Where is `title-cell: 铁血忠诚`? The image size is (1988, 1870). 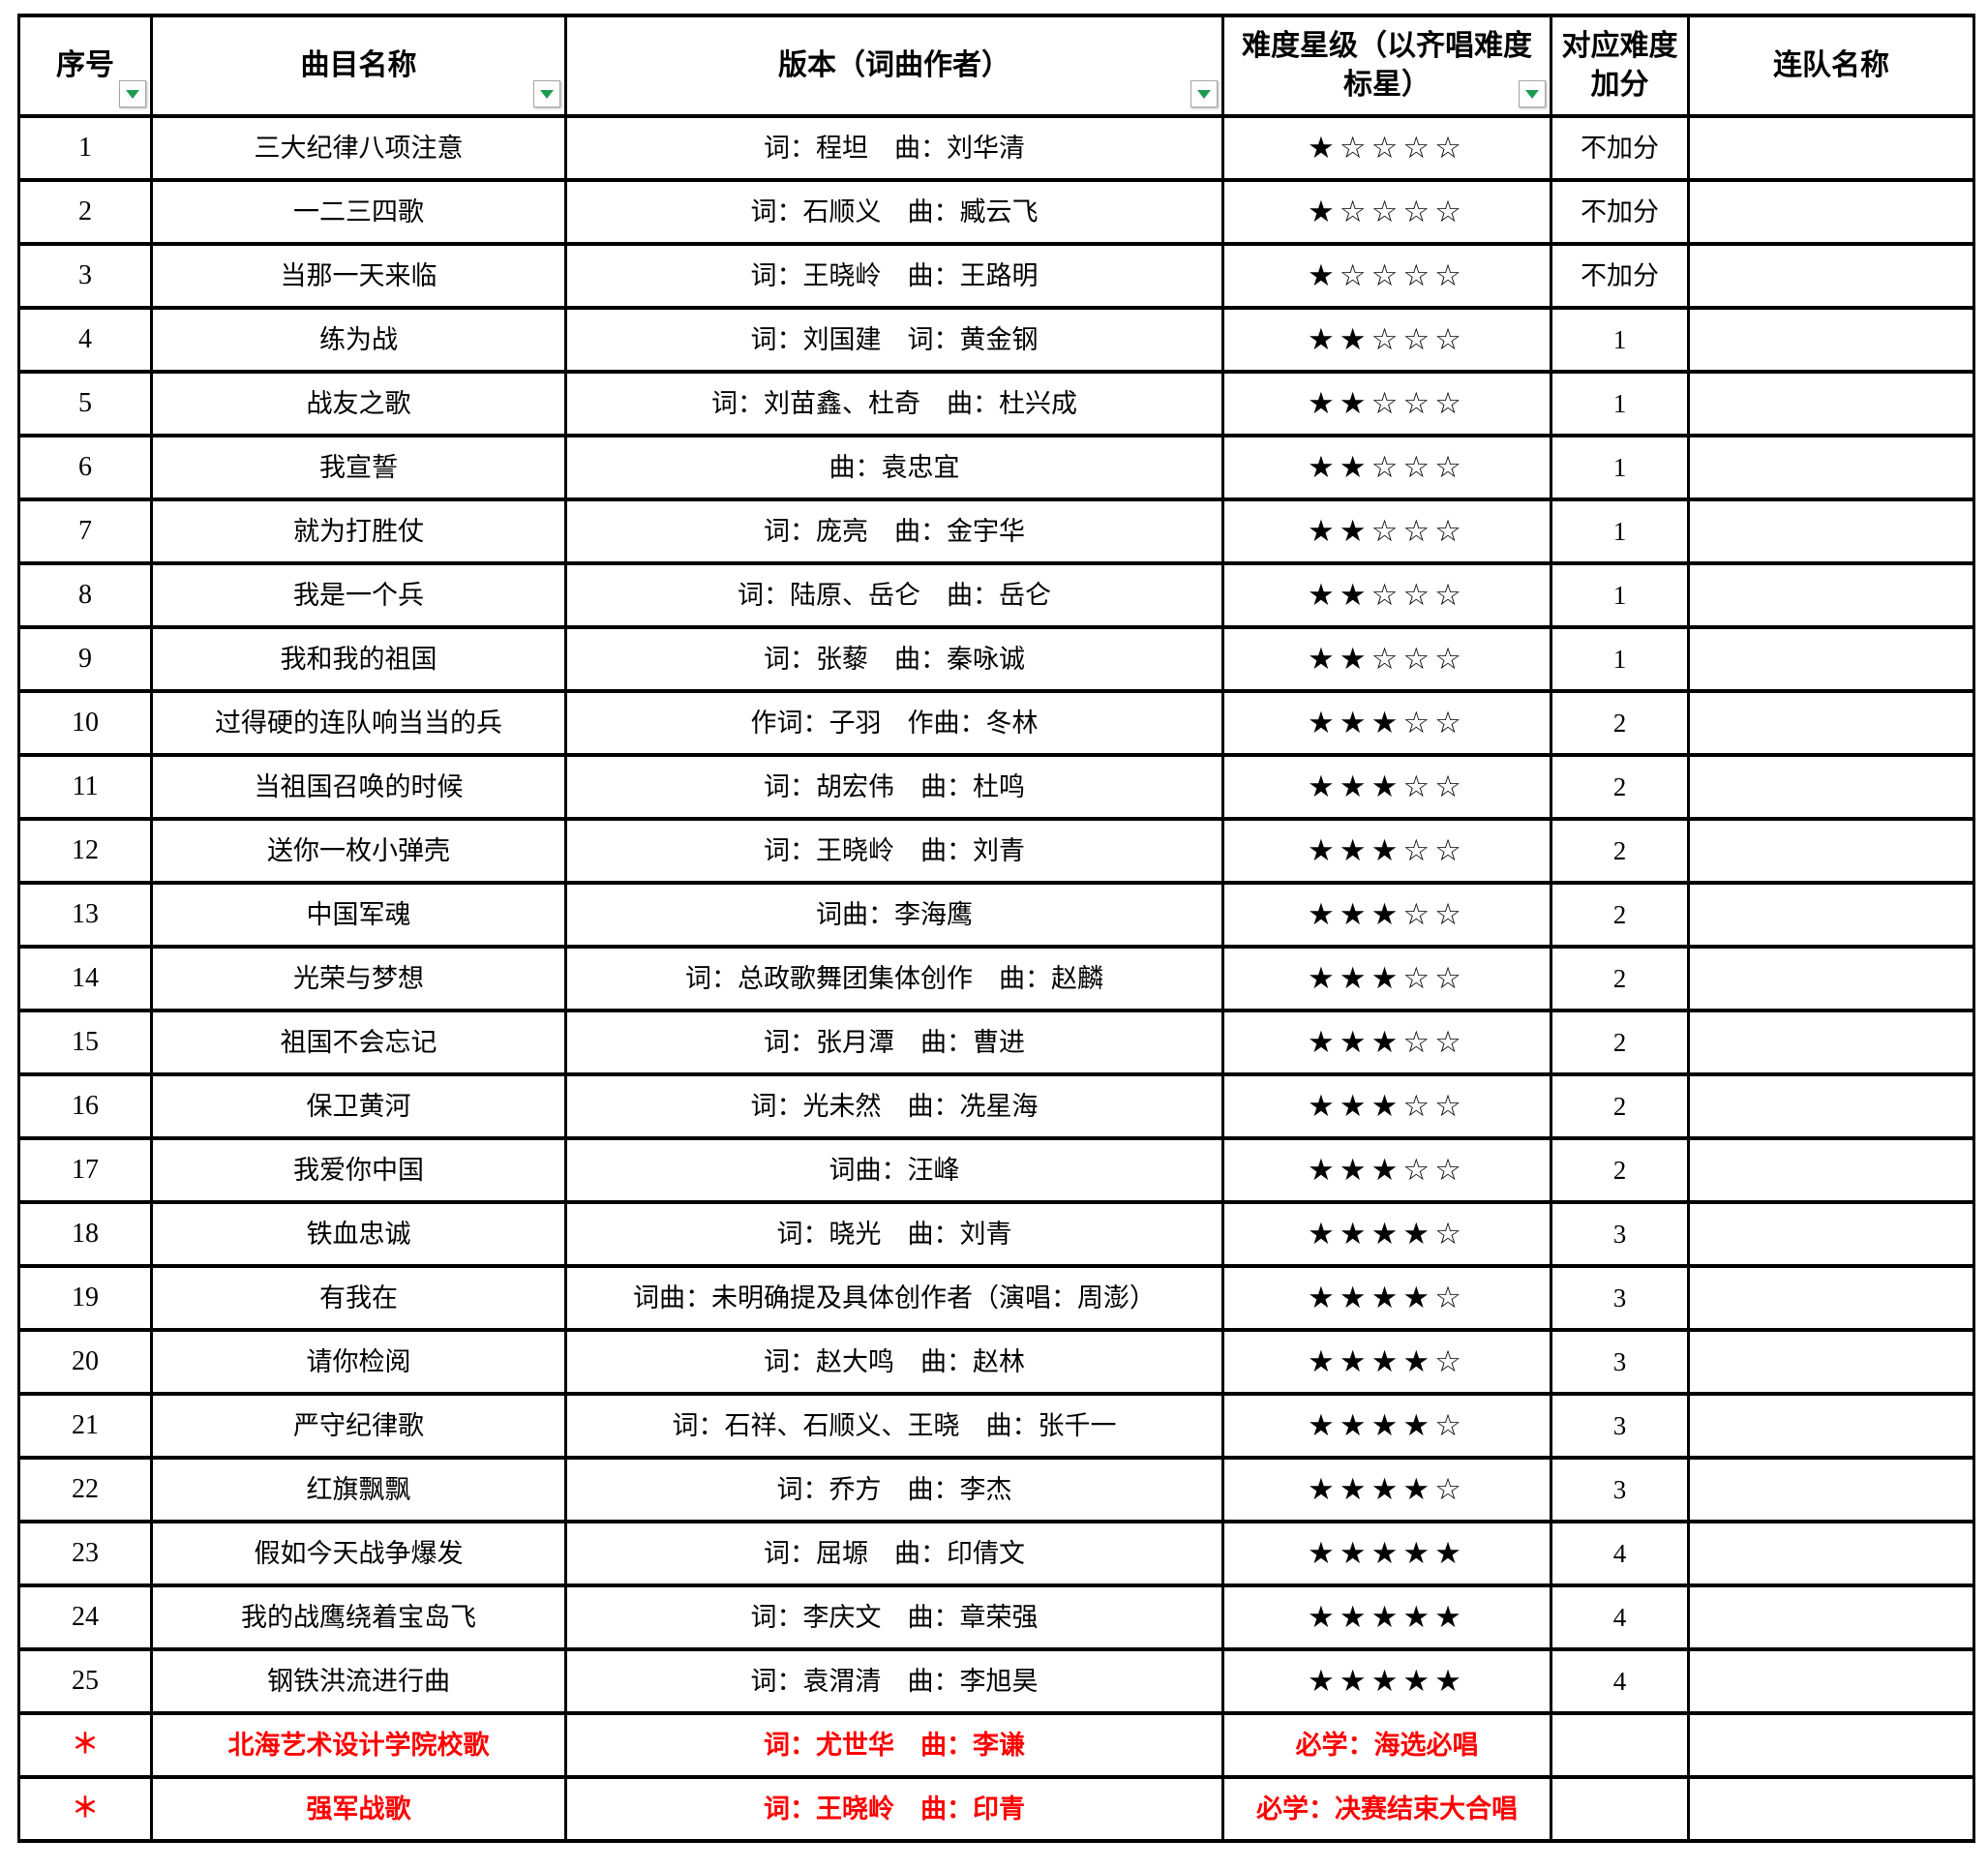 title-cell: 铁血忠诚 is located at coordinates (358, 1234).